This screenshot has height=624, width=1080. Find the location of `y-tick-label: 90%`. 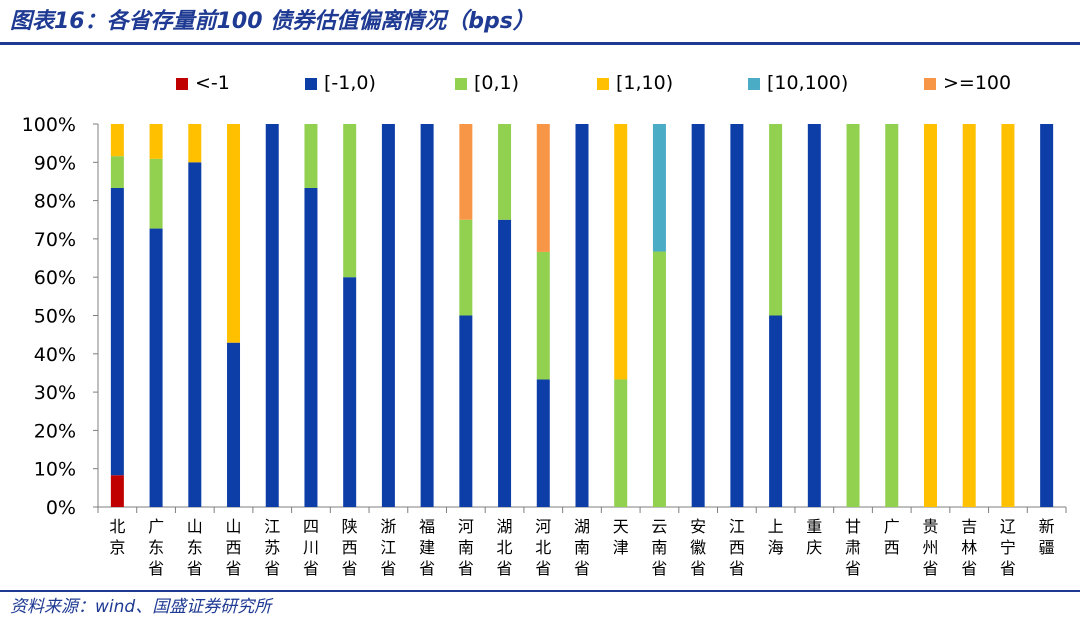

y-tick-label: 90% is located at coordinates (55, 163).